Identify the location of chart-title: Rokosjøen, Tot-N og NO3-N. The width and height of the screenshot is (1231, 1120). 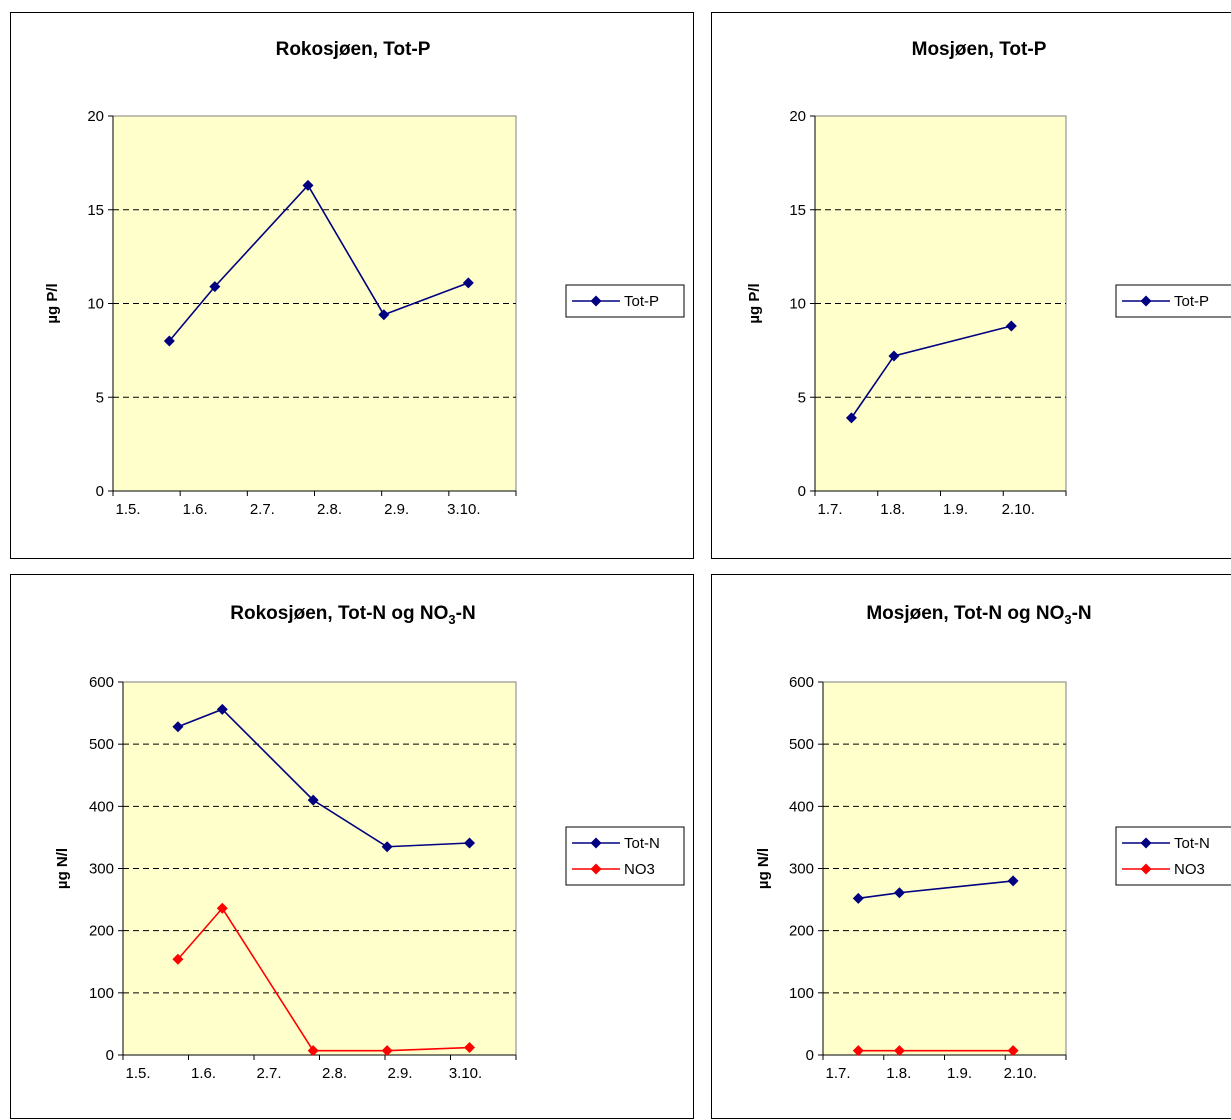
(352, 615).